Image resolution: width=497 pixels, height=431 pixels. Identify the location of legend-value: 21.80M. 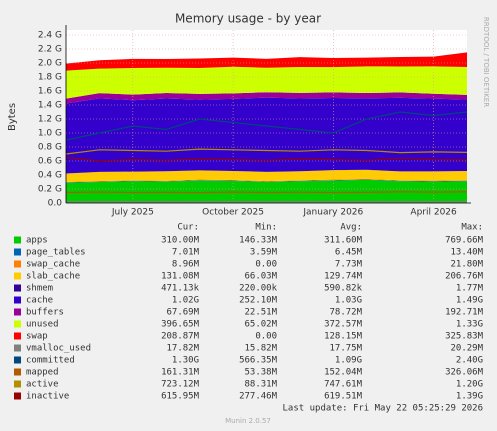
(466, 265).